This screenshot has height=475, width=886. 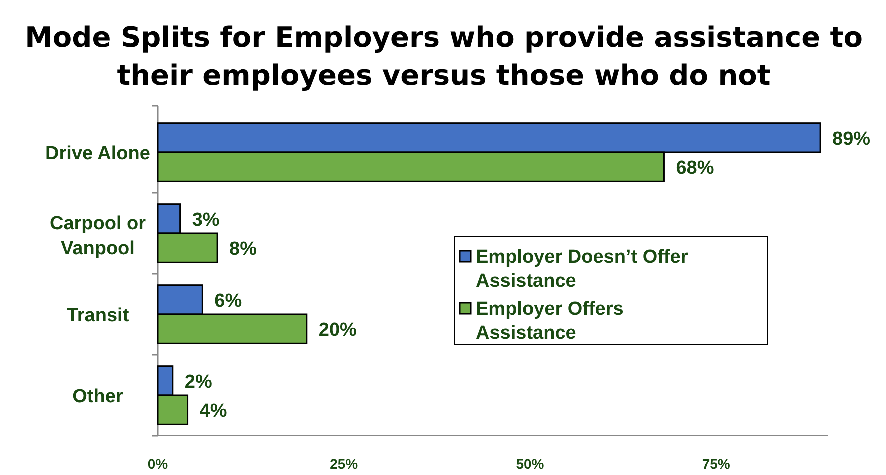 I want to click on legend-label: Employer Offers Assistance, so click(x=550, y=321).